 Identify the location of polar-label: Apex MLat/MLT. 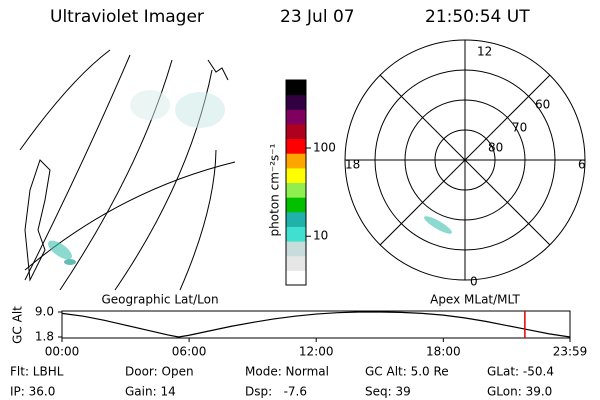
(475, 300).